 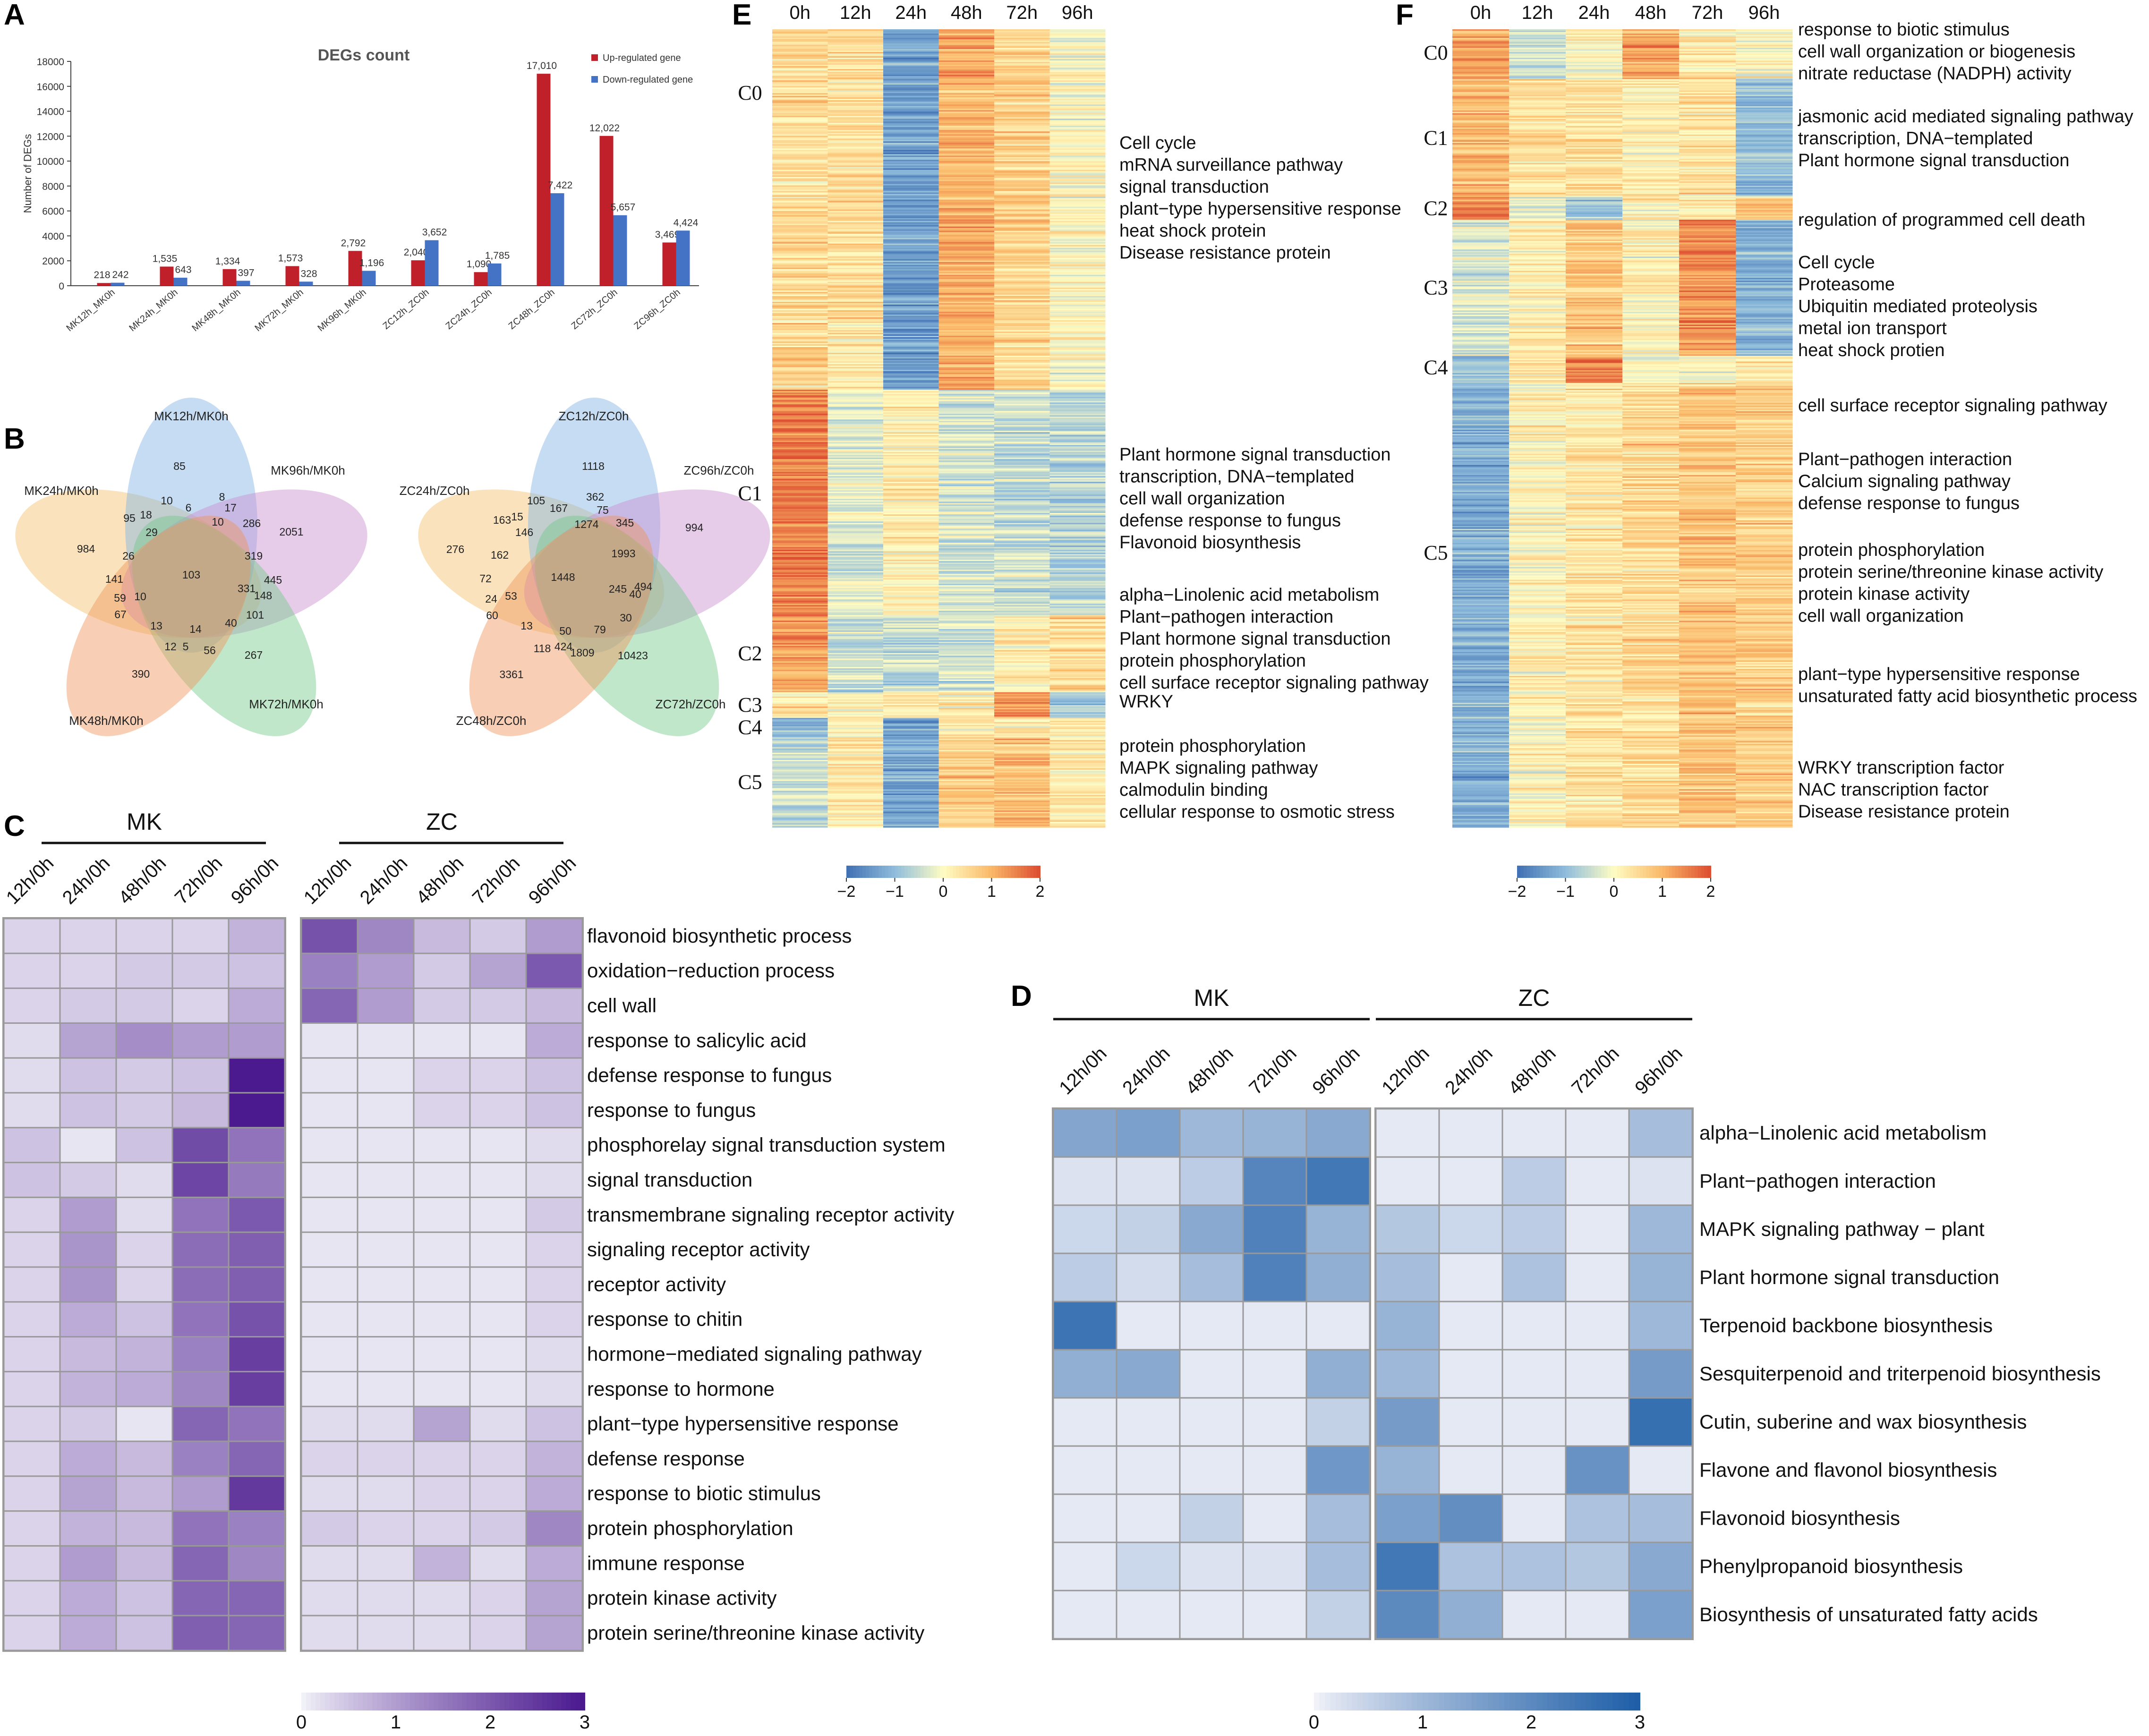 What do you see at coordinates (542, 65) in the screenshot?
I see `bar-data-label: 17,010` at bounding box center [542, 65].